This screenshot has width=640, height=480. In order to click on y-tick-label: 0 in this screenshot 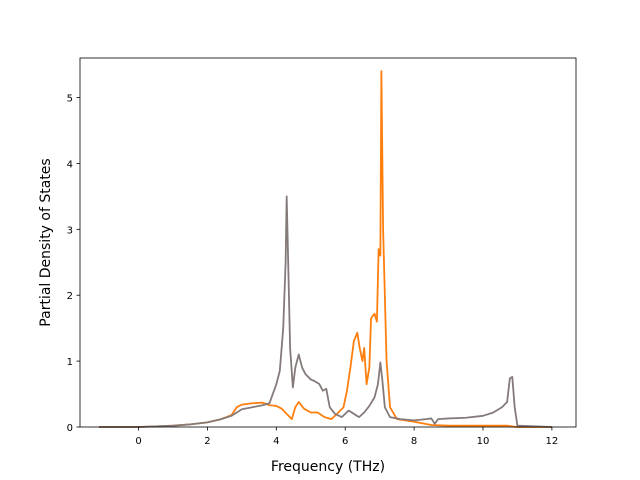, I will do `click(70, 428)`.